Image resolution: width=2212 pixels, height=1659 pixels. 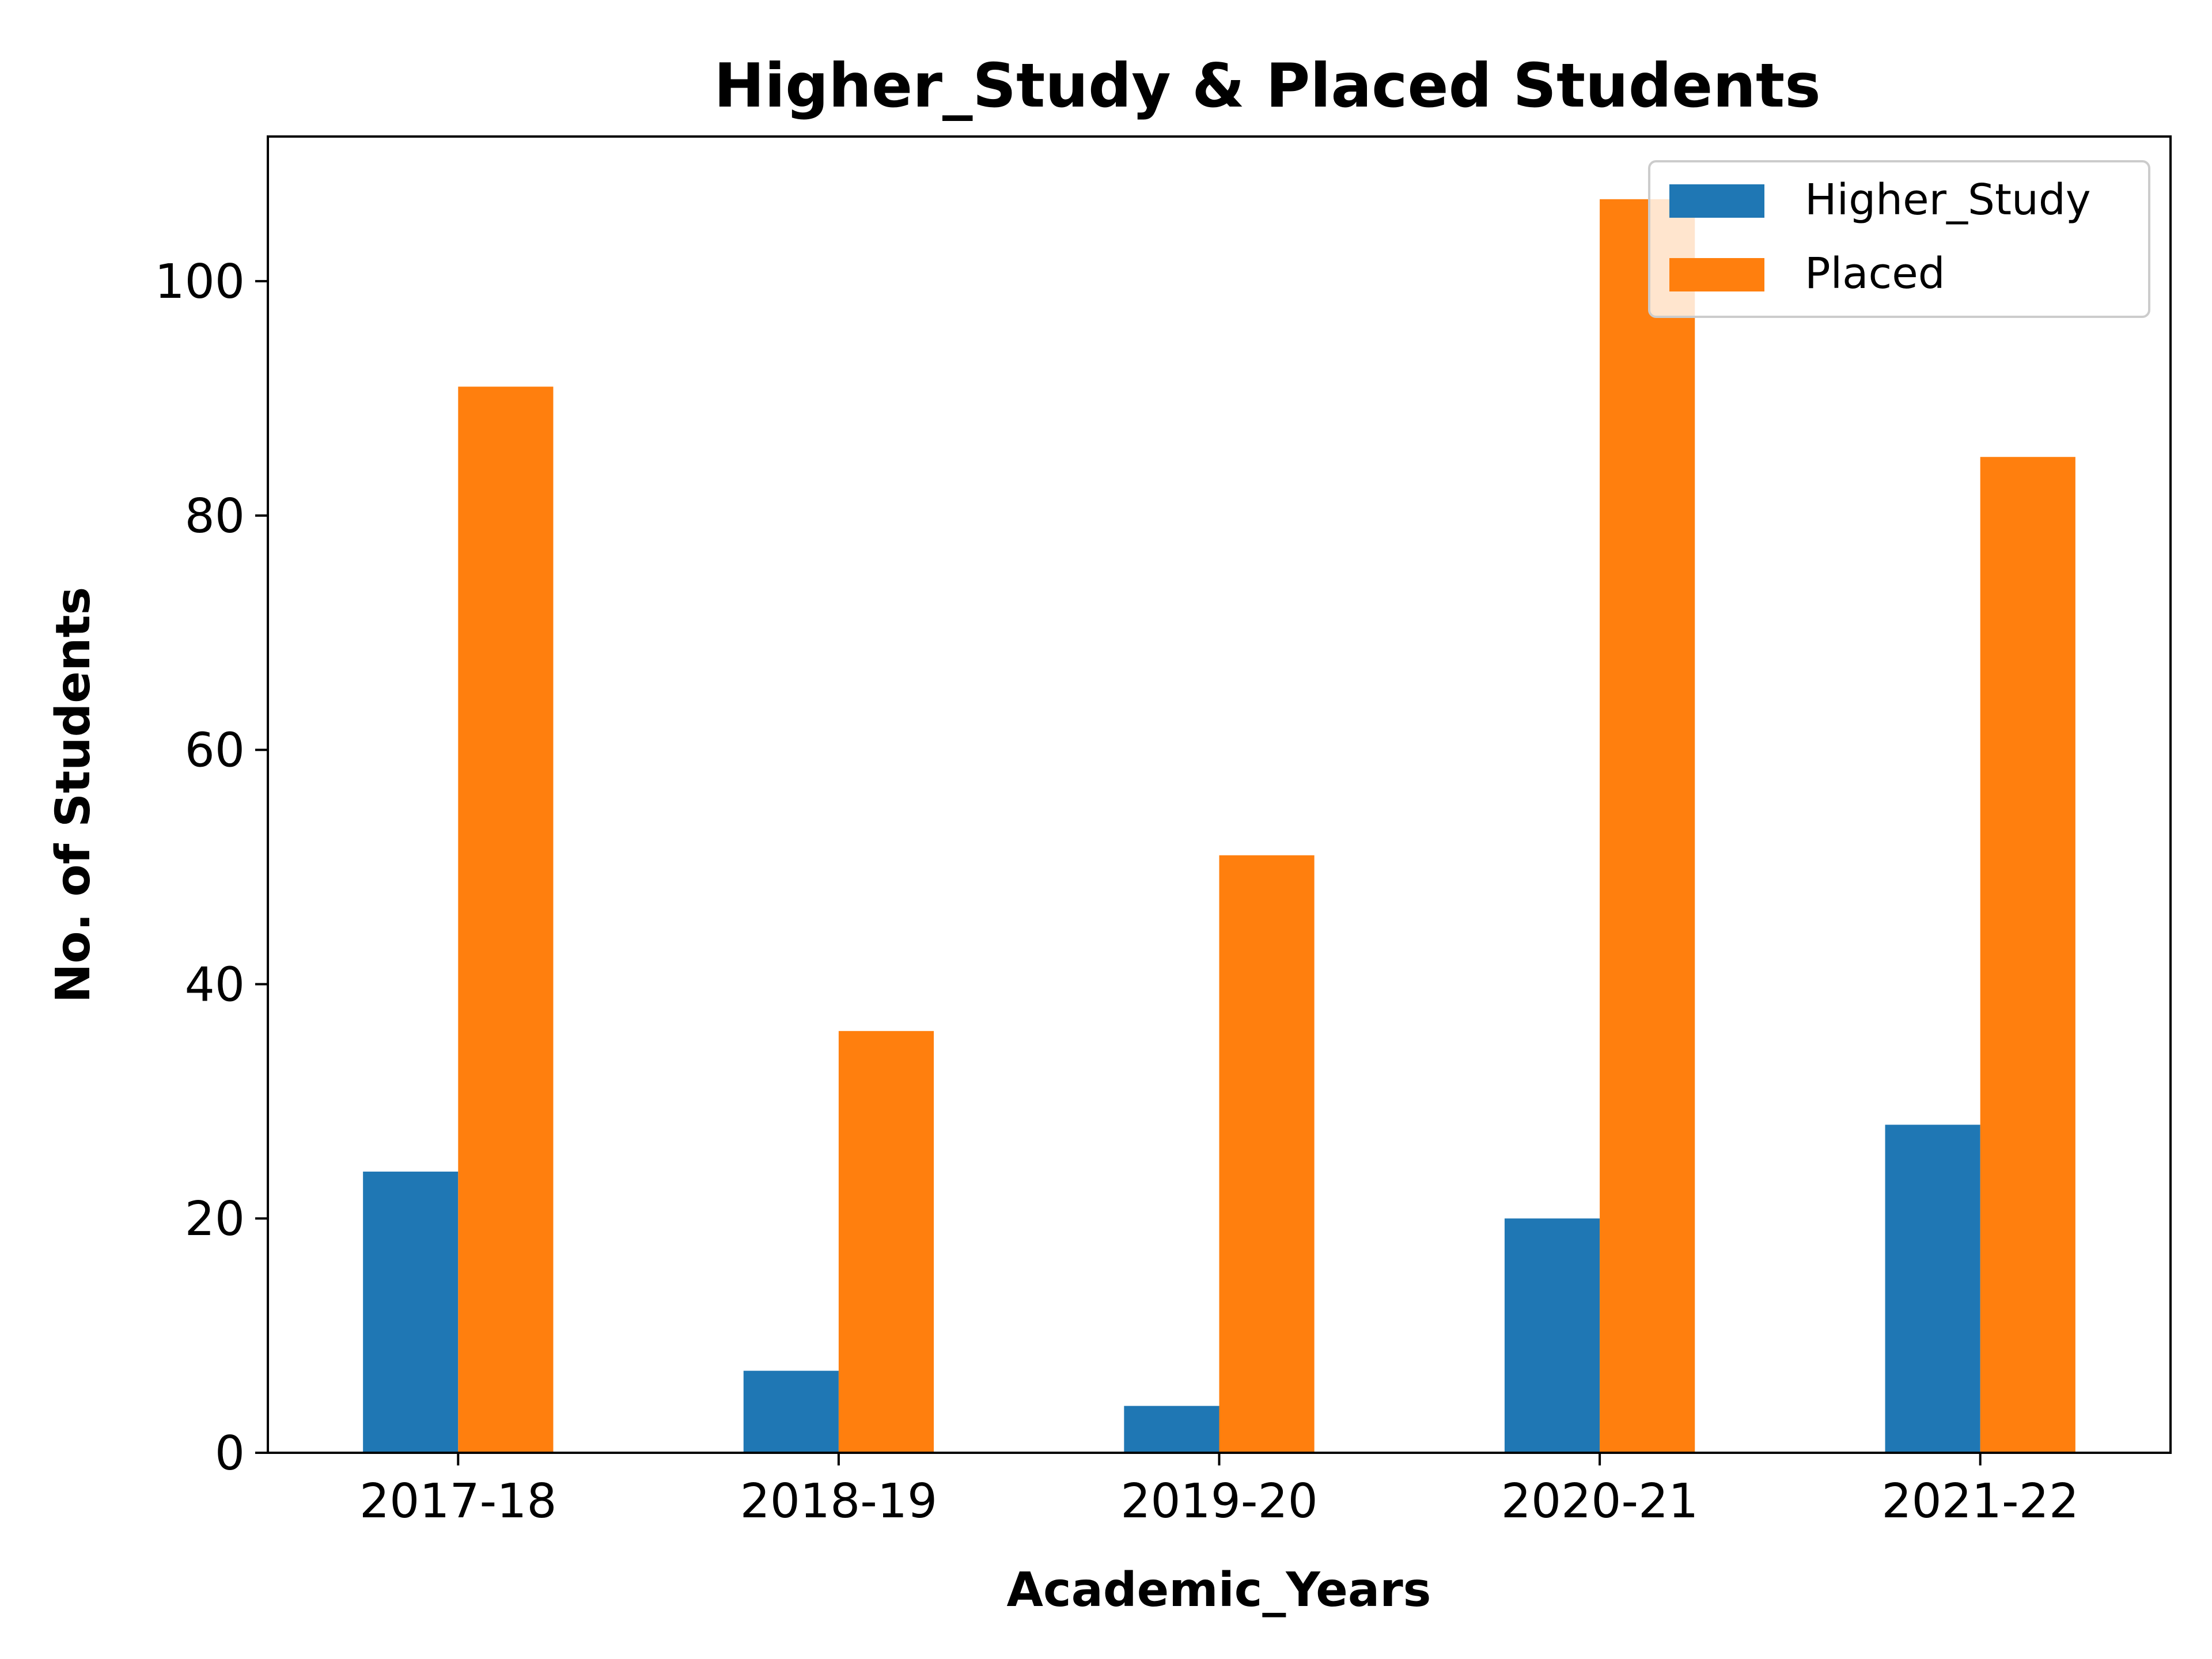 What do you see at coordinates (1980, 1501) in the screenshot?
I see `x-tick-label: 2021-22` at bounding box center [1980, 1501].